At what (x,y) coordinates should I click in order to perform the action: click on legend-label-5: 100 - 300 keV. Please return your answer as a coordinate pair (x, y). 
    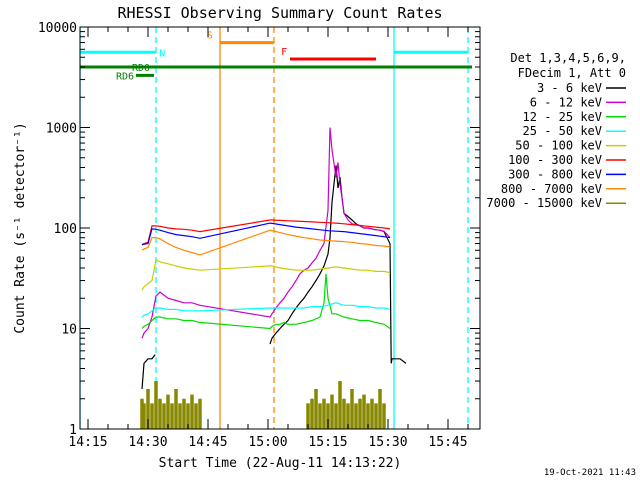
    Looking at the image, I should click on (555, 160).